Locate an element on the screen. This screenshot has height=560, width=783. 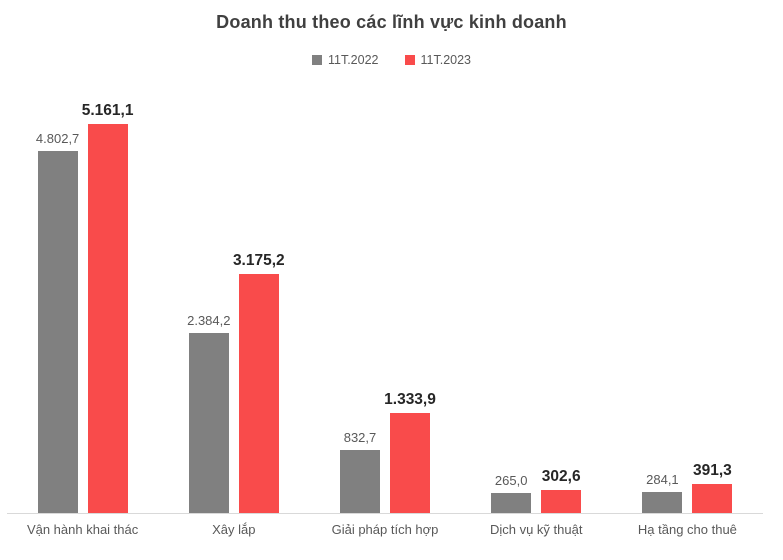
value-label-11T.2023-2: 3.175,2 is located at coordinates (258, 260).